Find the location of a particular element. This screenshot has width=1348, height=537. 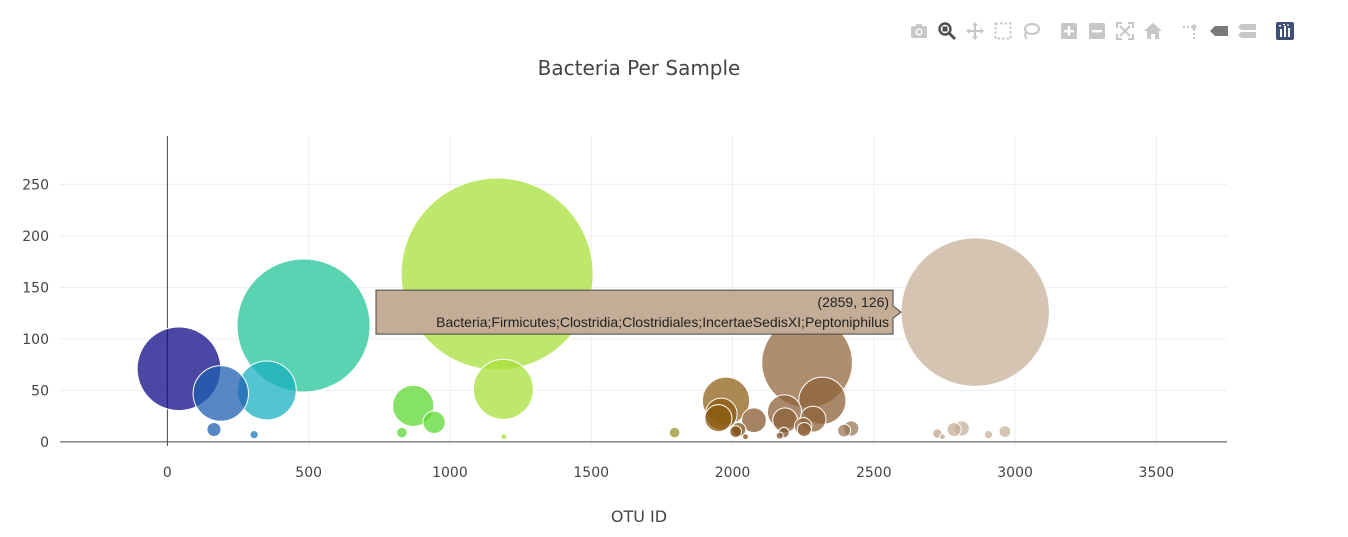

x-tick-label: 3000 is located at coordinates (1015, 473).